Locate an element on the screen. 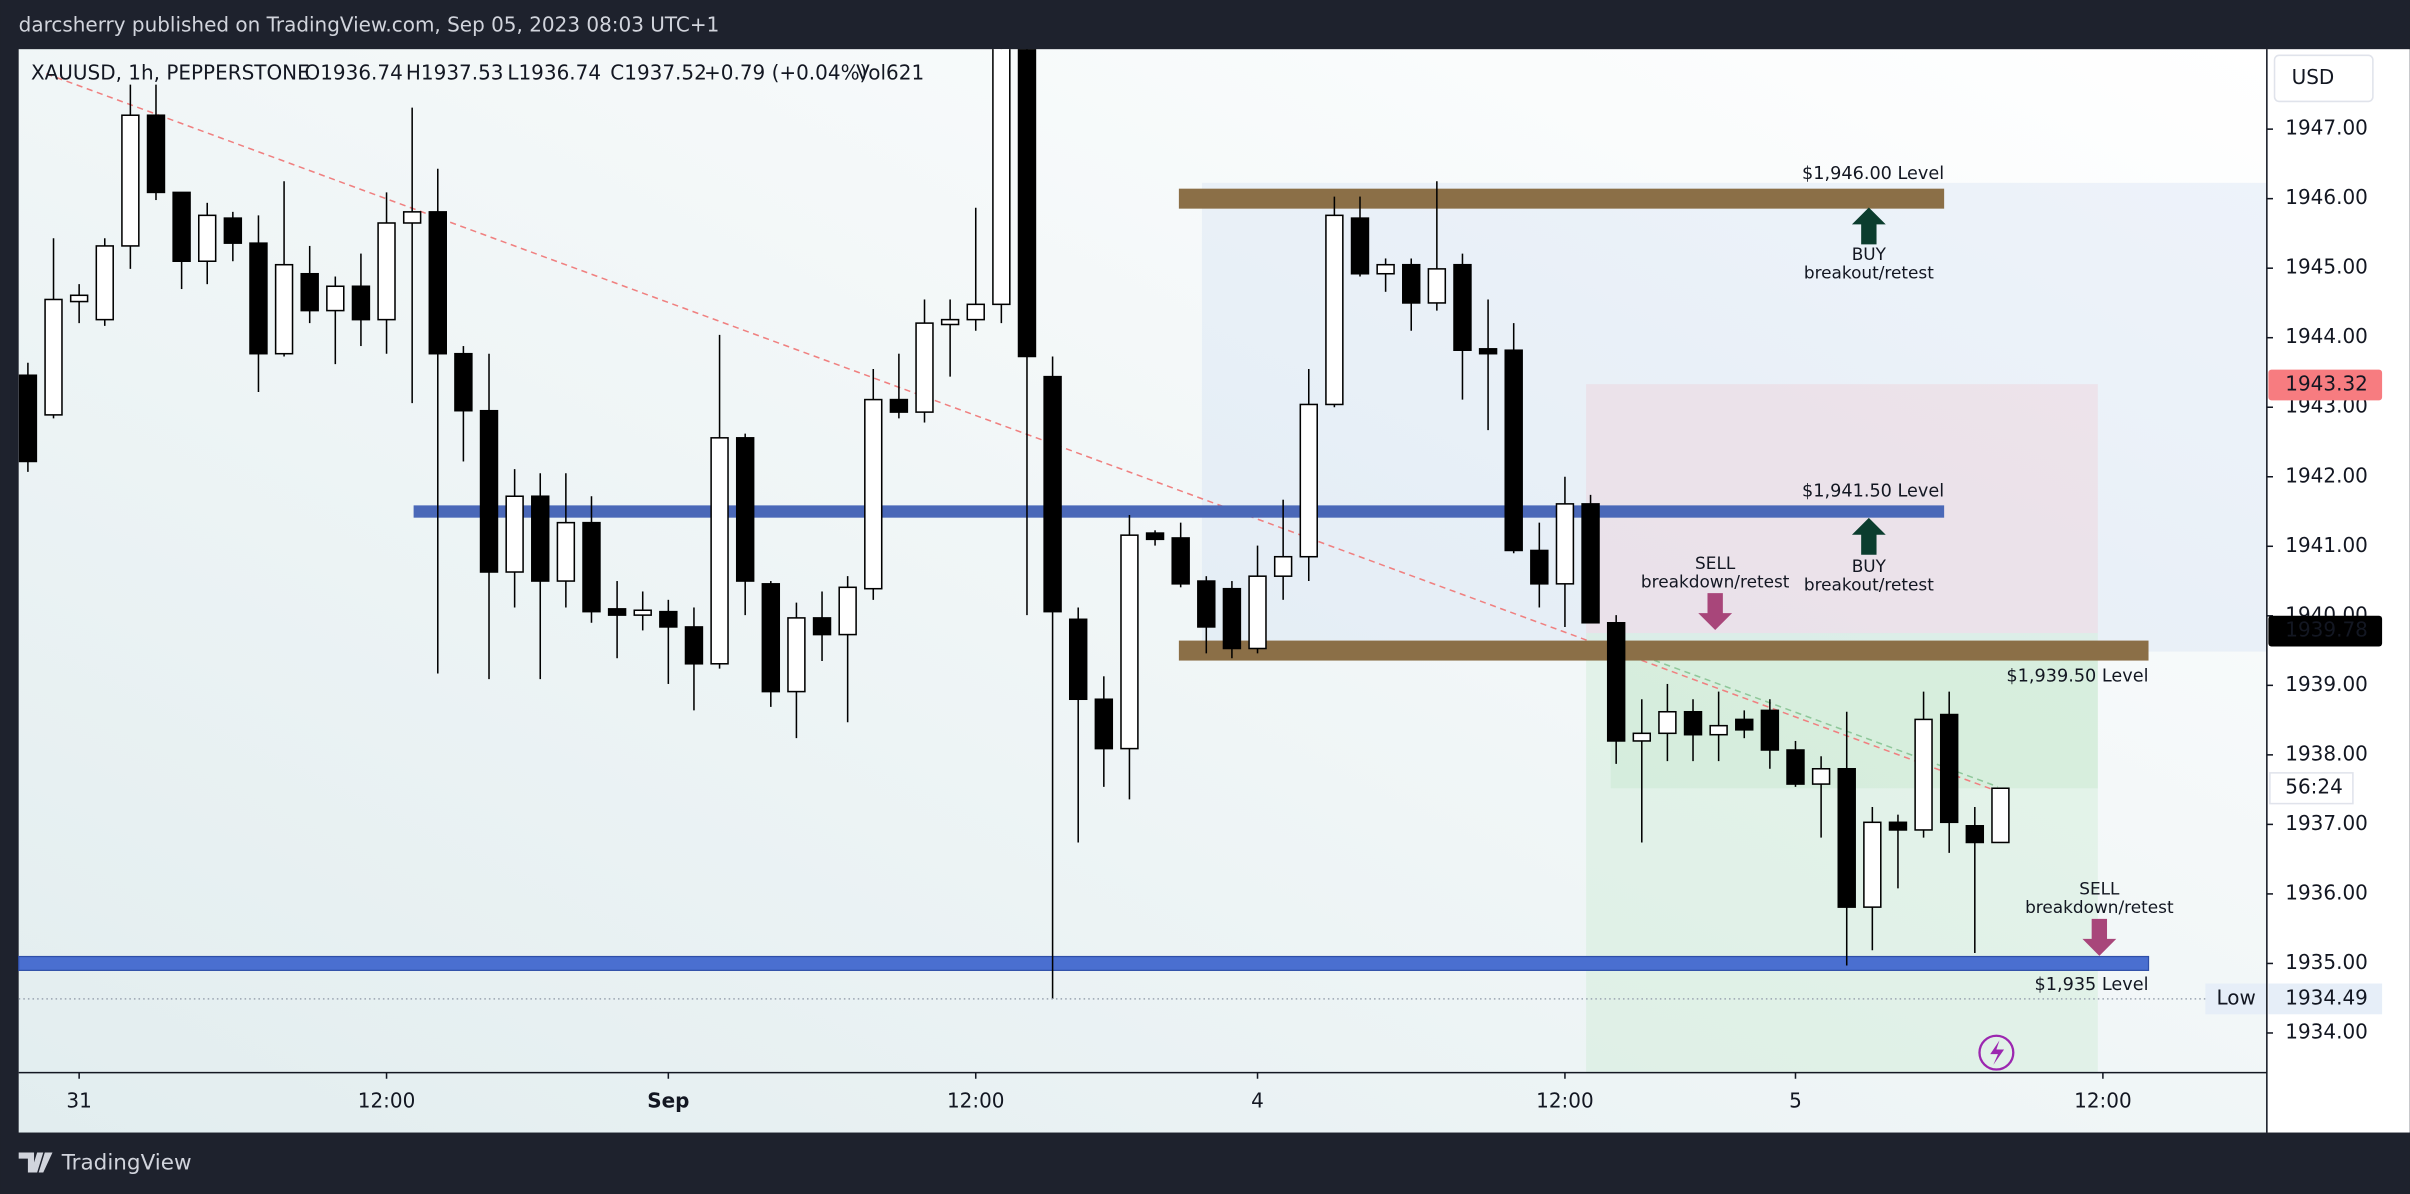 This screenshot has height=1194, width=2410. y-tick-label: 1934.00 is located at coordinates (2326, 1031).